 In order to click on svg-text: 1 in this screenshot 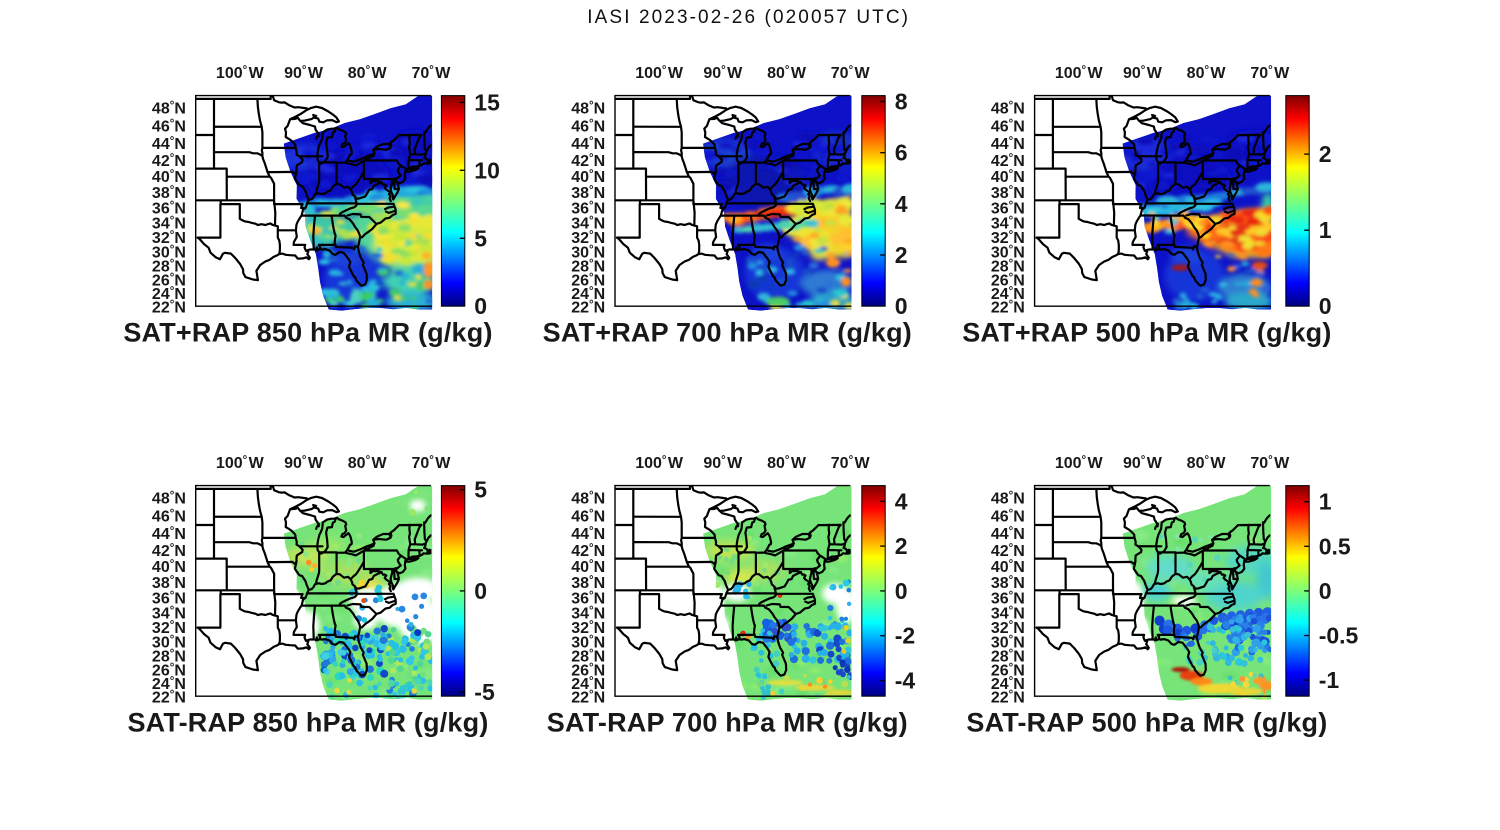, I will do `click(1325, 230)`.